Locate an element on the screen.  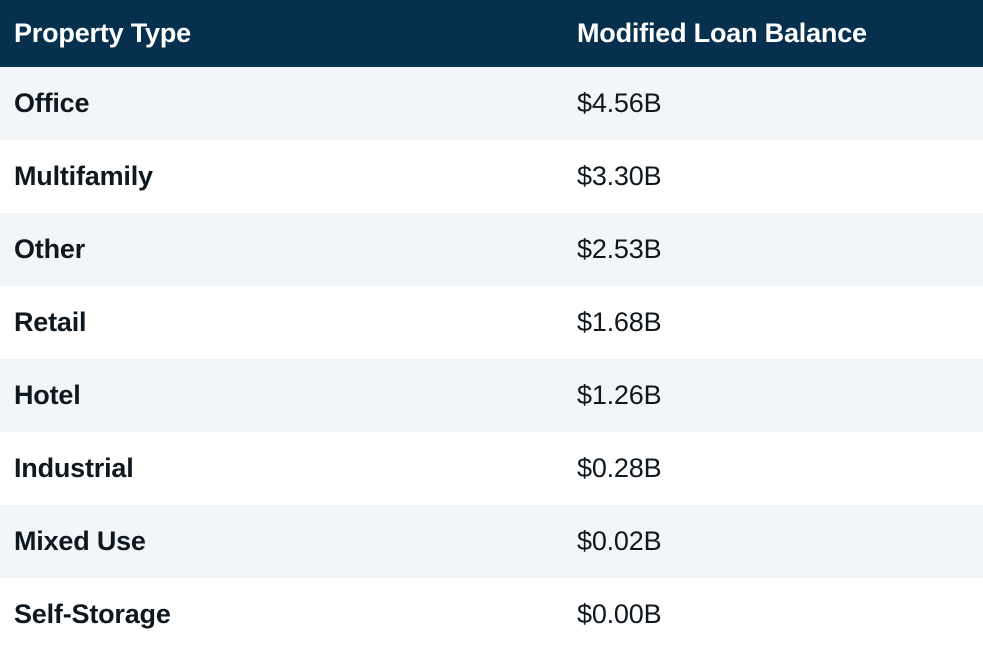
table-row: Other $2.53B is located at coordinates (491, 249).